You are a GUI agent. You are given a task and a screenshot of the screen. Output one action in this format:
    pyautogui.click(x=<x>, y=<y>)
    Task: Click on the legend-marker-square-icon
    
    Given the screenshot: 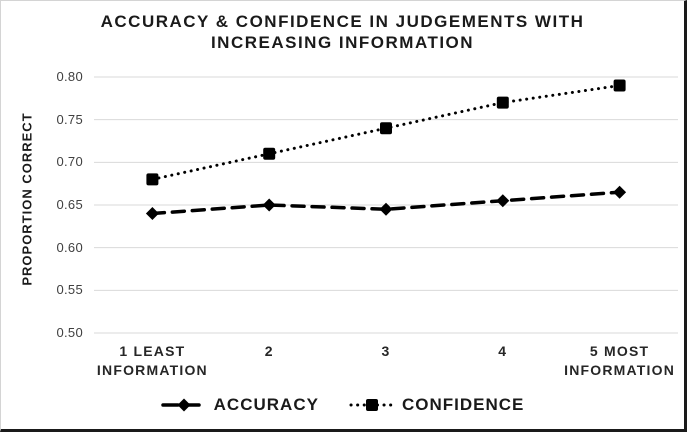 What is the action you would take?
    pyautogui.click(x=372, y=405)
    